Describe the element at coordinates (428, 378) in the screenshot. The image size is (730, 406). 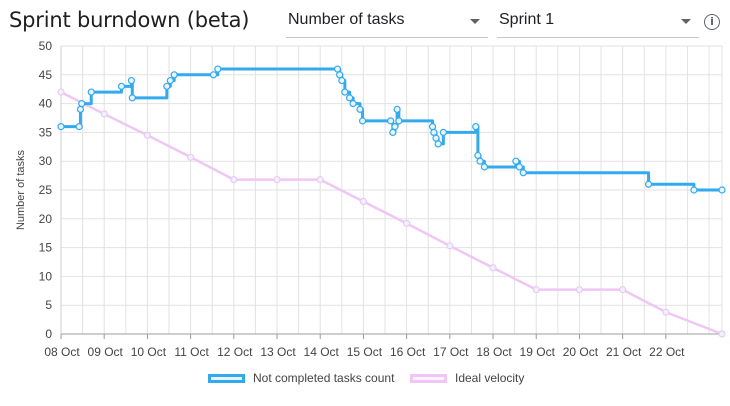
I see `legend-swatch-ideal` at that location.